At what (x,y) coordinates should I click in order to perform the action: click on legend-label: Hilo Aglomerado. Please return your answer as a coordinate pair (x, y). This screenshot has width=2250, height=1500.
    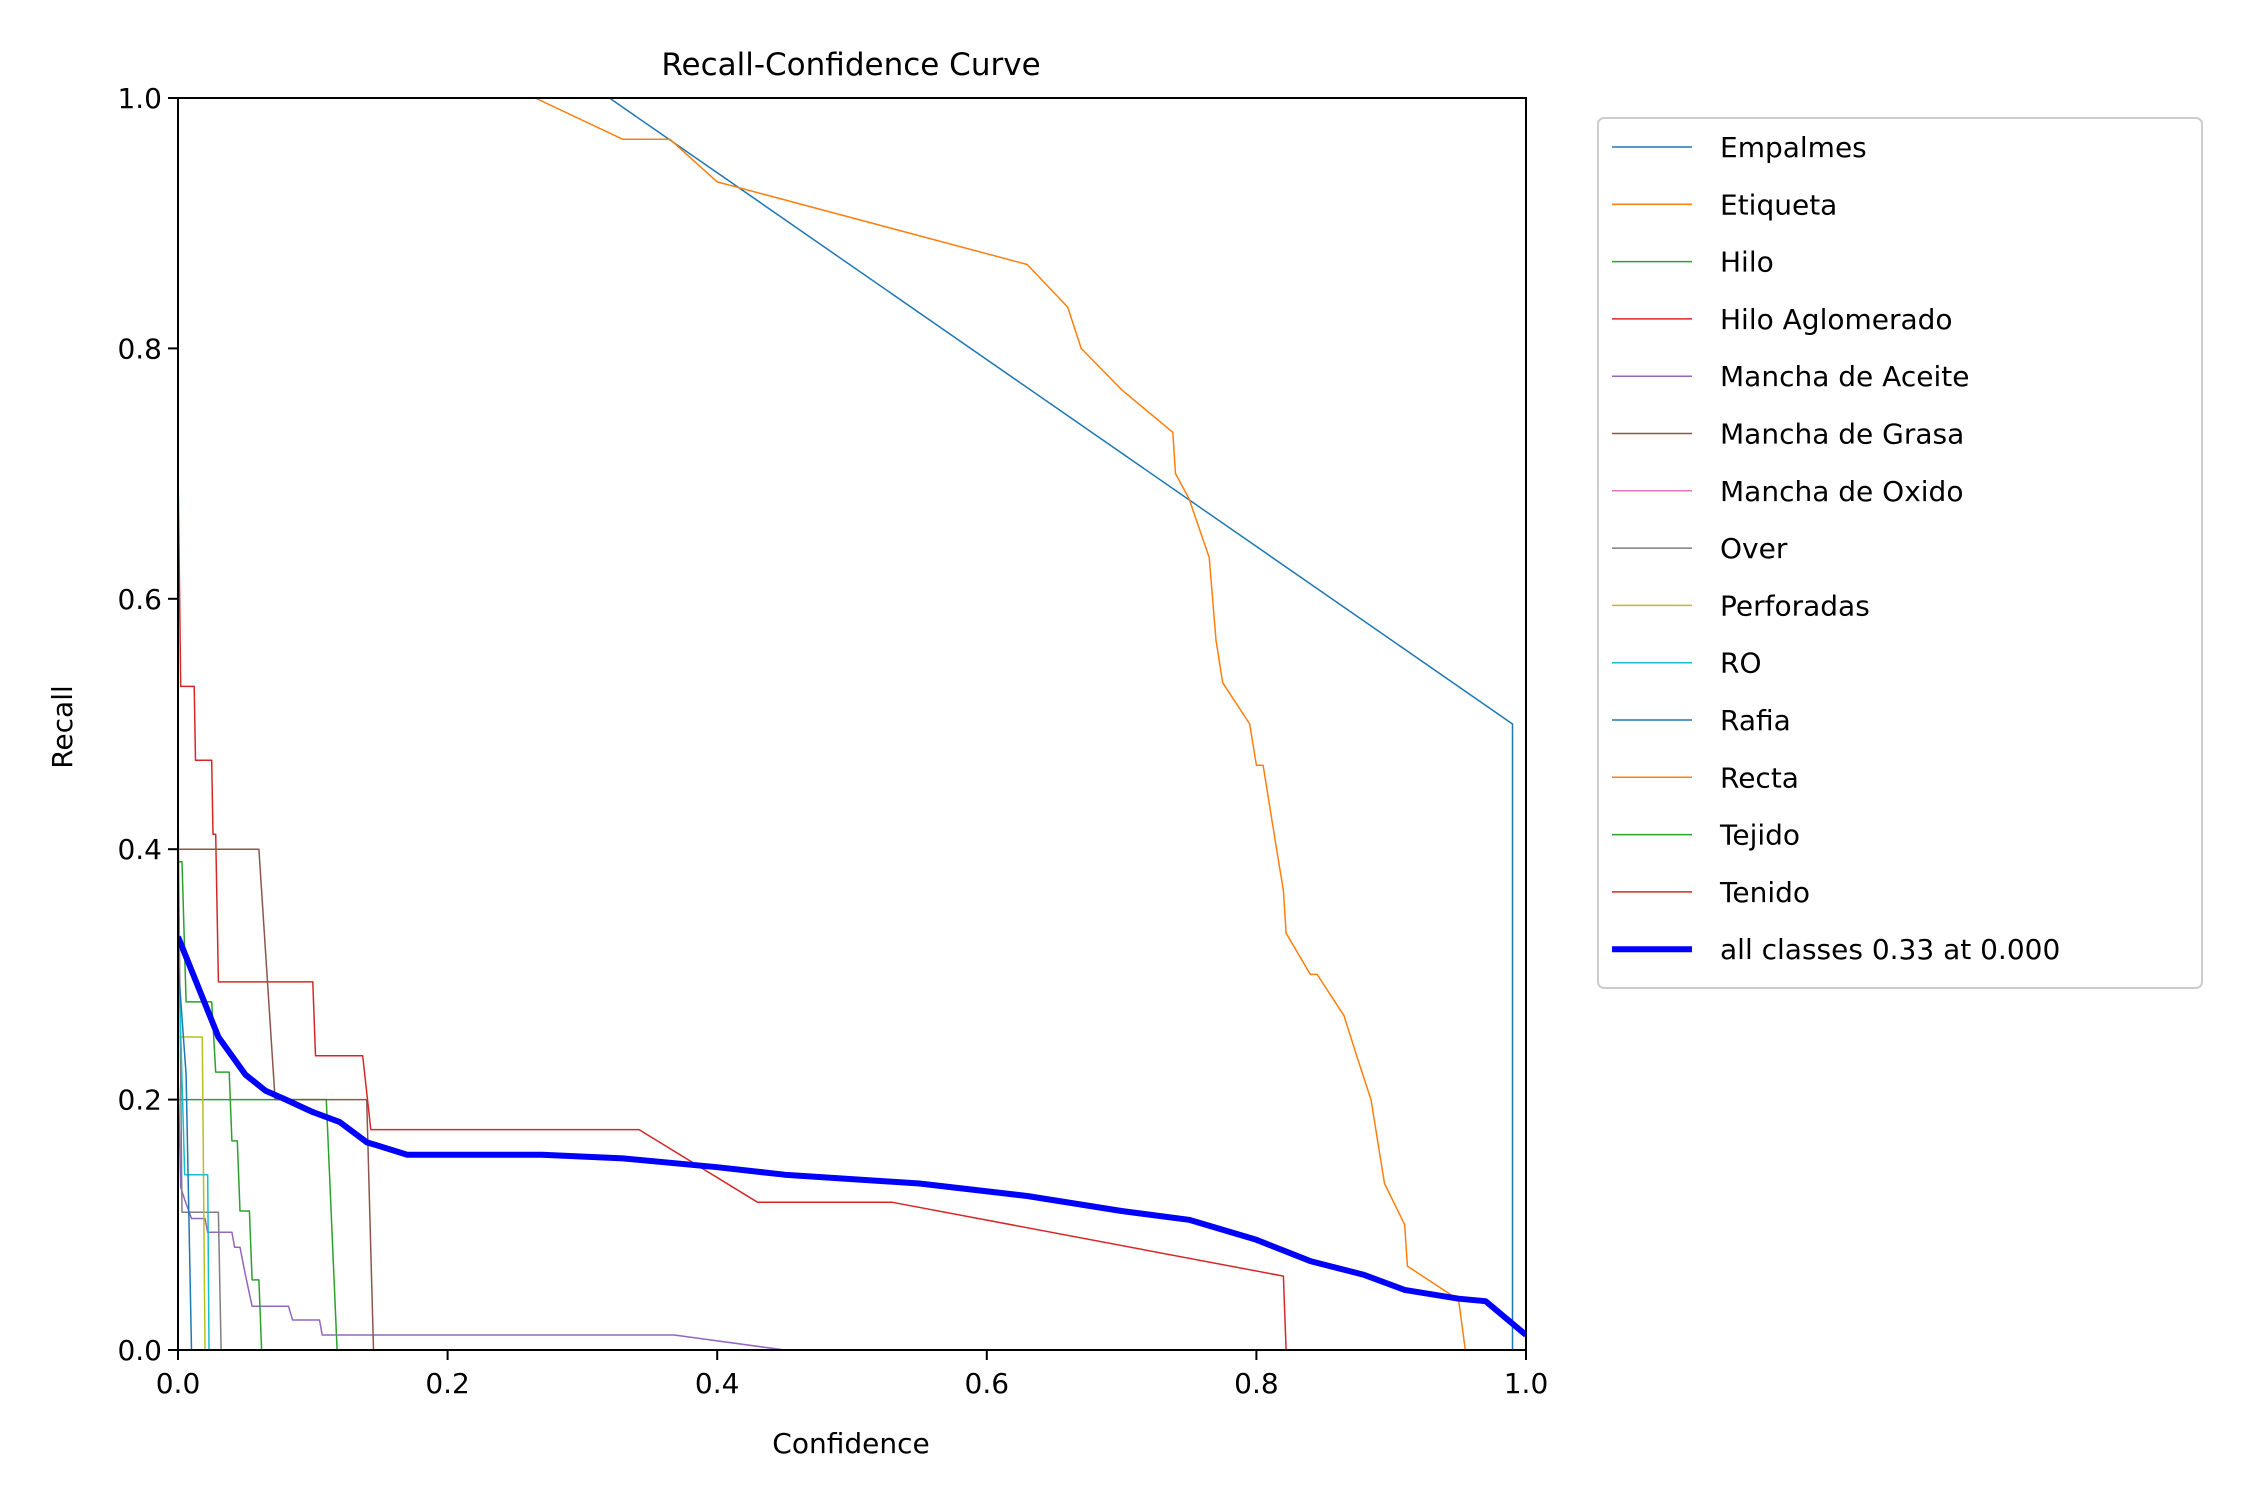
    Looking at the image, I should click on (1836, 319).